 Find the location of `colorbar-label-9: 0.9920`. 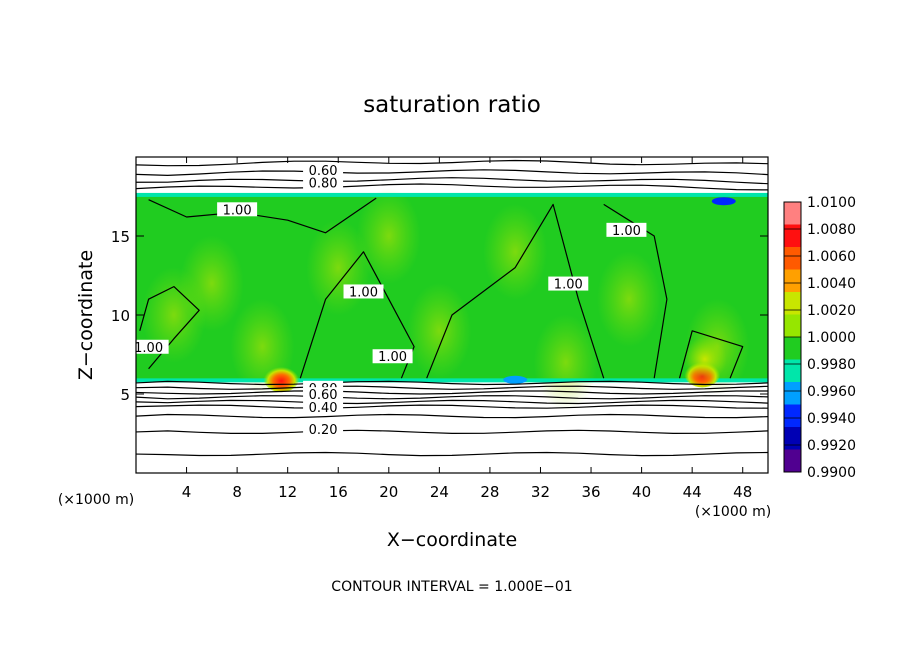

colorbar-label-9: 0.9920 is located at coordinates (831, 446).